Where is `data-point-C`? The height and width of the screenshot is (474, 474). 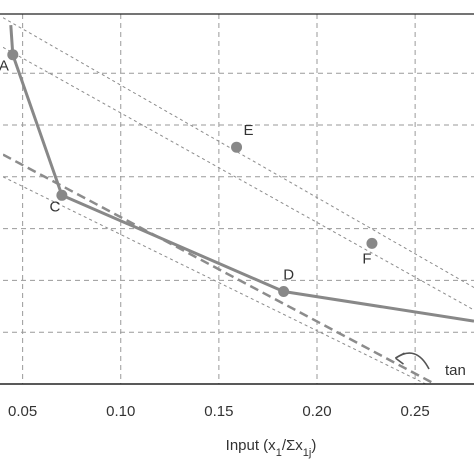 data-point-C is located at coordinates (62, 195).